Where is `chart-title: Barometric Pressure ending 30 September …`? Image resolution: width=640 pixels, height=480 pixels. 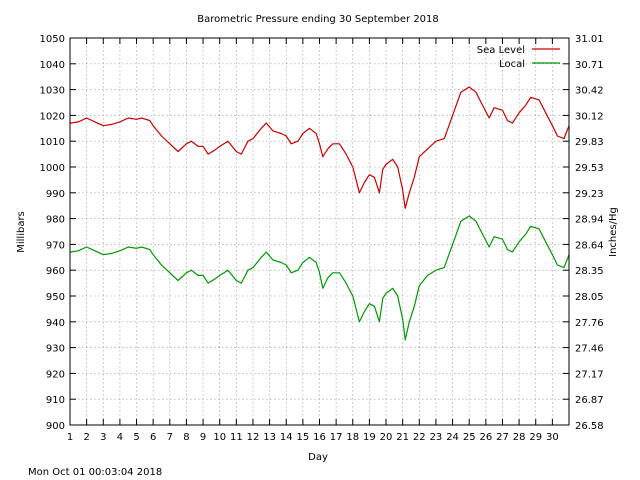 chart-title: Barometric Pressure ending 30 September … is located at coordinates (318, 19).